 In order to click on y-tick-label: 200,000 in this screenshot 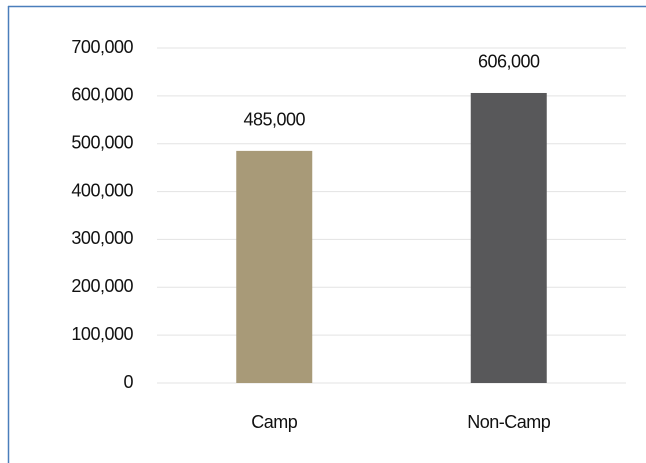, I will do `click(102, 286)`.